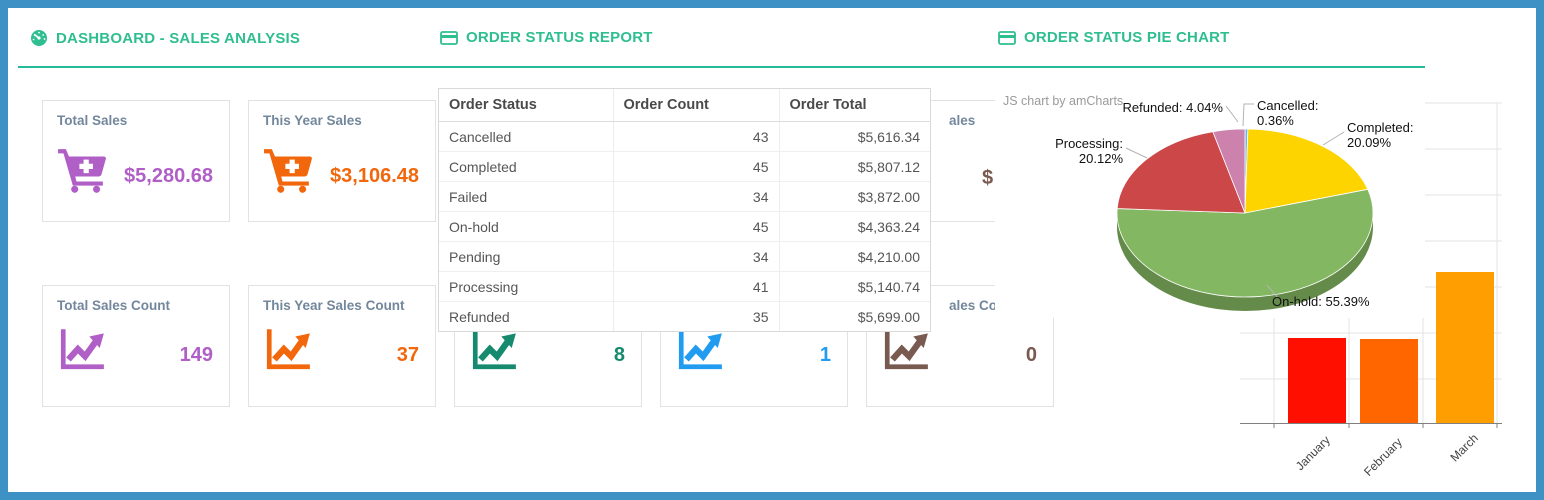 The image size is (1544, 500). Describe the element at coordinates (312, 120) in the screenshot. I see `card-title: This Year Sales` at that location.